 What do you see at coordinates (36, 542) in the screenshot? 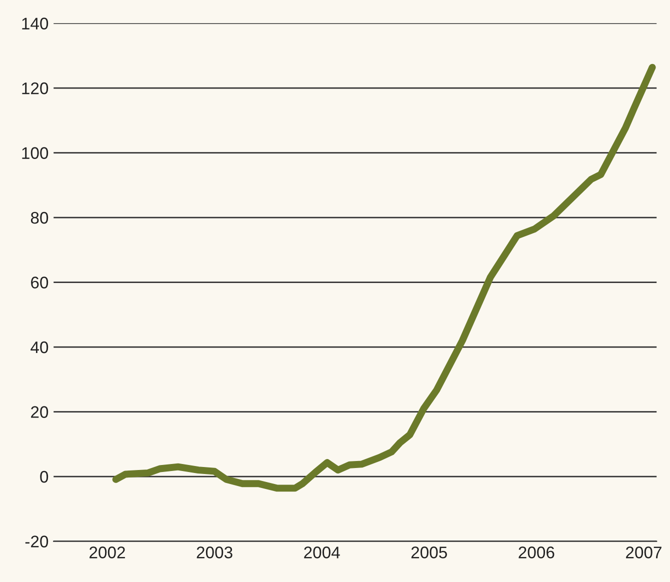
I see `y-tick-label: -20` at bounding box center [36, 542].